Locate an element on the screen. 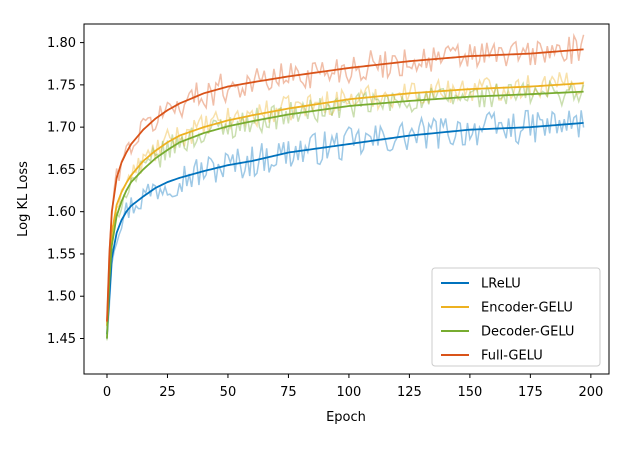 Image resolution: width=623 pixels, height=451 pixels. x-tick-label: 175 is located at coordinates (530, 392).